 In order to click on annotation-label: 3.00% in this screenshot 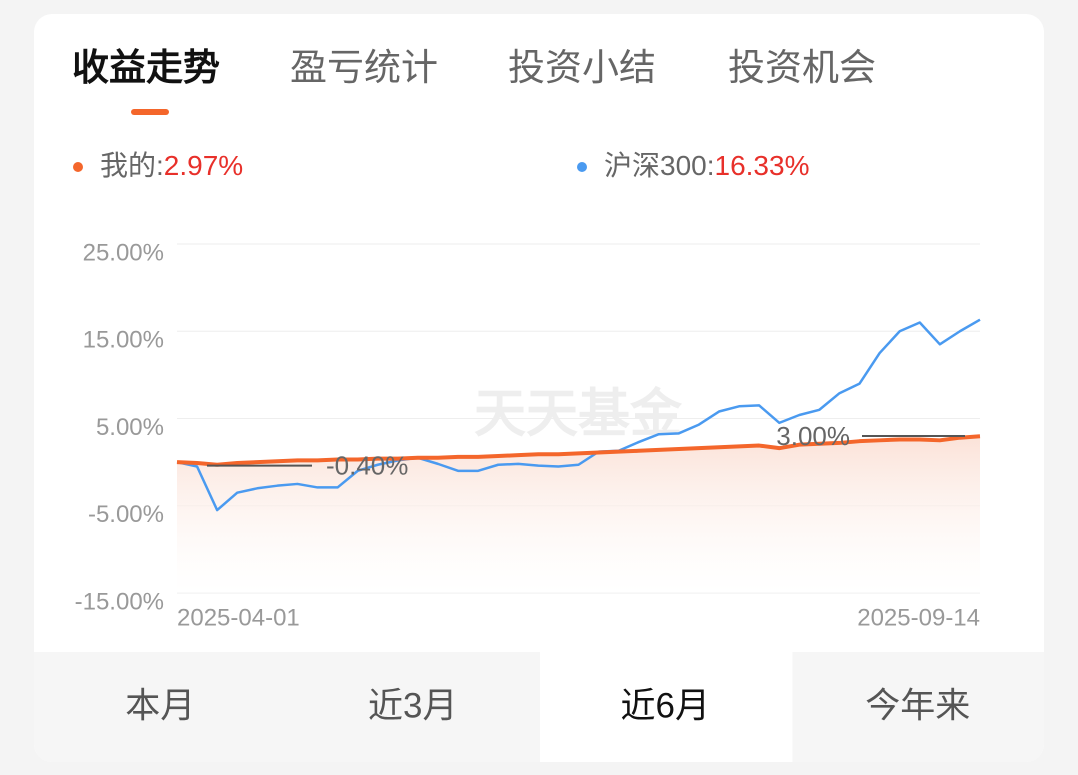, I will do `click(813, 436)`.